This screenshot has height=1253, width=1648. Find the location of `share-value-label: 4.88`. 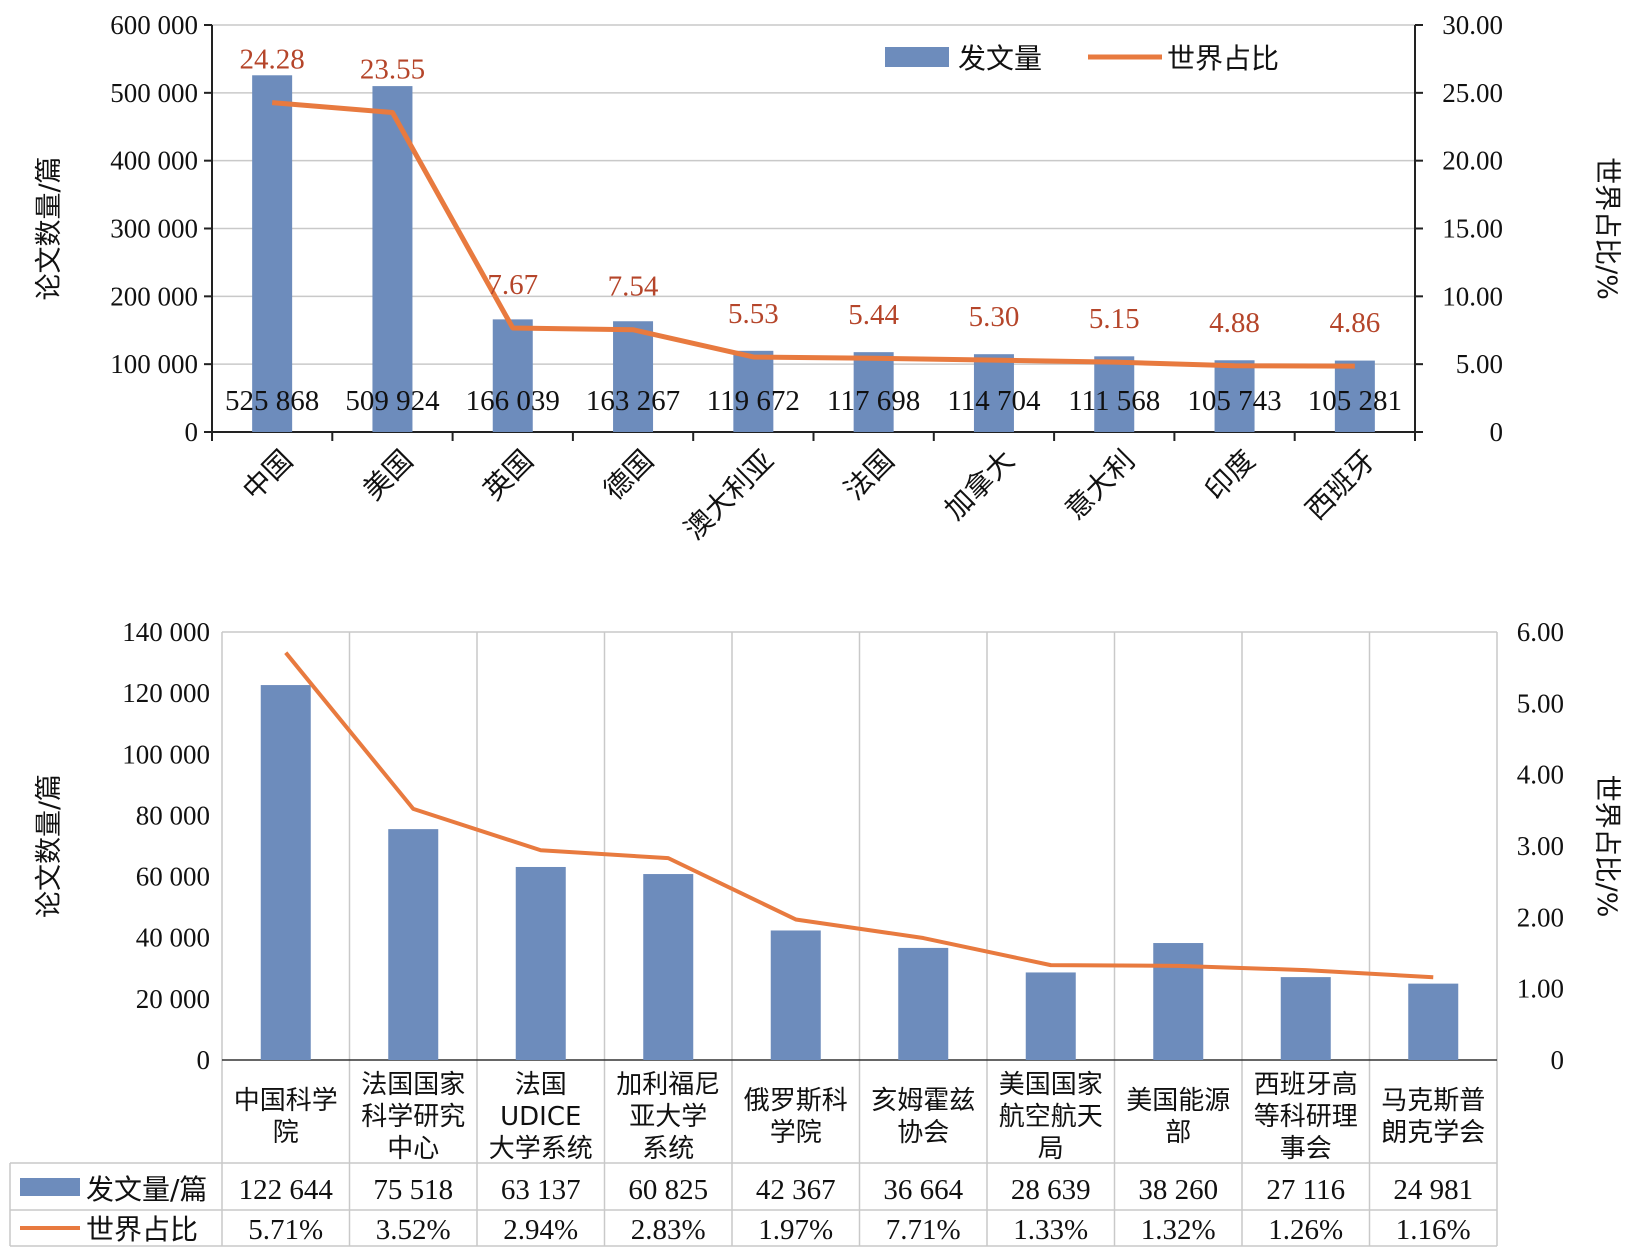

share-value-label: 4.88 is located at coordinates (1234, 323).